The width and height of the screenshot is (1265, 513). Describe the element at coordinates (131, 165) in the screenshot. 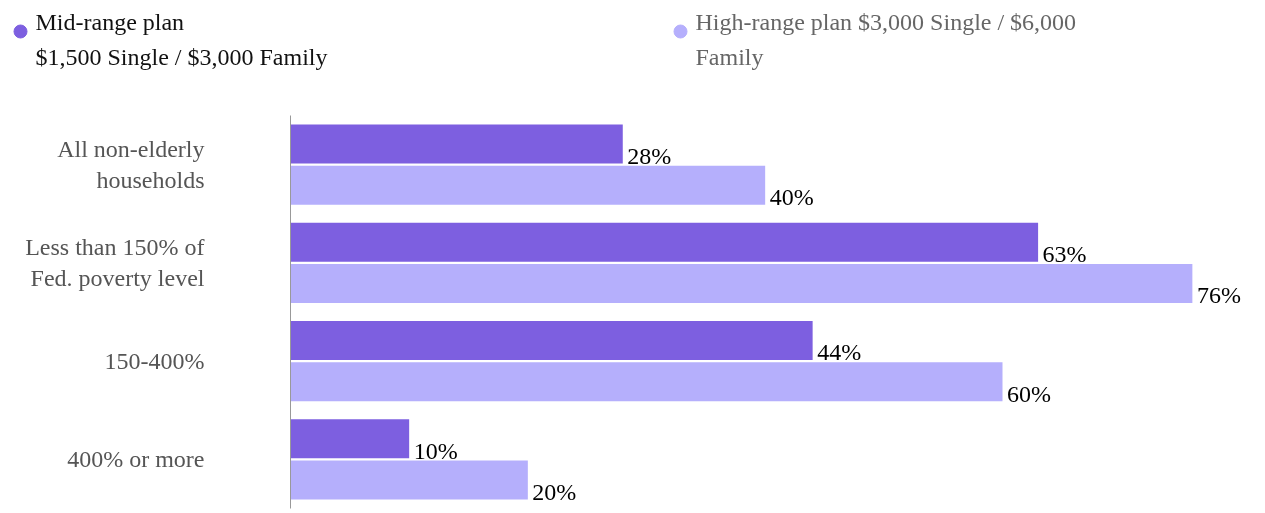

I see `y-tick-label: All non-elderly households` at that location.